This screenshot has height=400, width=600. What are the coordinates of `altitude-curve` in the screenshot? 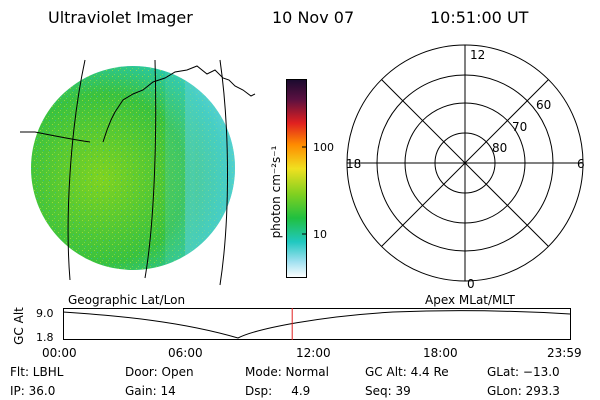 It's located at (317, 324).